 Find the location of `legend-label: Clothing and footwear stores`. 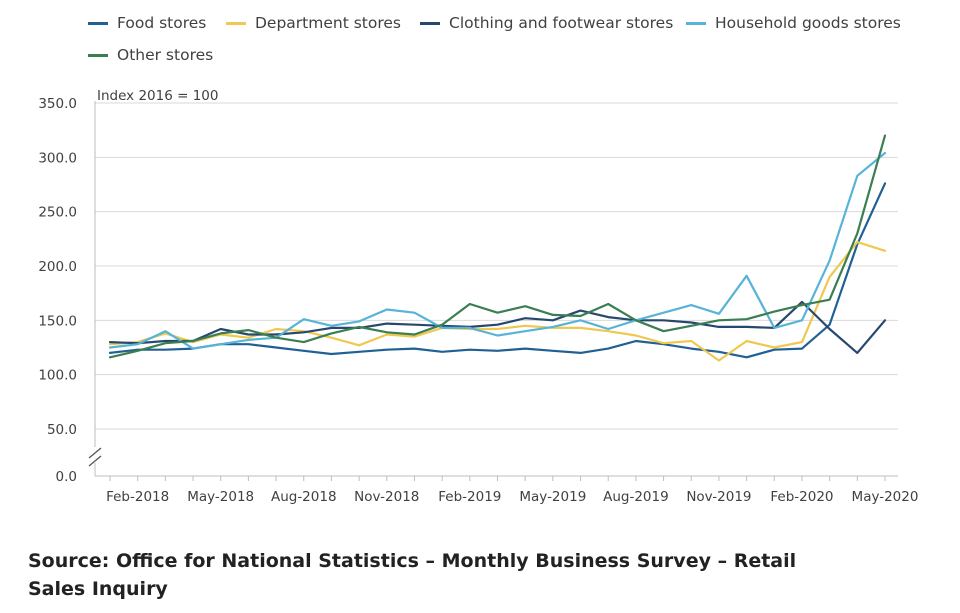

legend-label: Clothing and footwear stores is located at coordinates (561, 23).